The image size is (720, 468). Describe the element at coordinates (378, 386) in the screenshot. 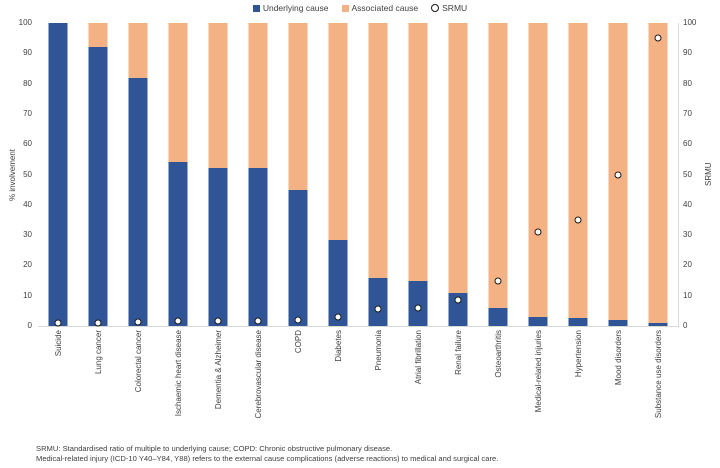

I see `category-slot: Pneumonia` at that location.